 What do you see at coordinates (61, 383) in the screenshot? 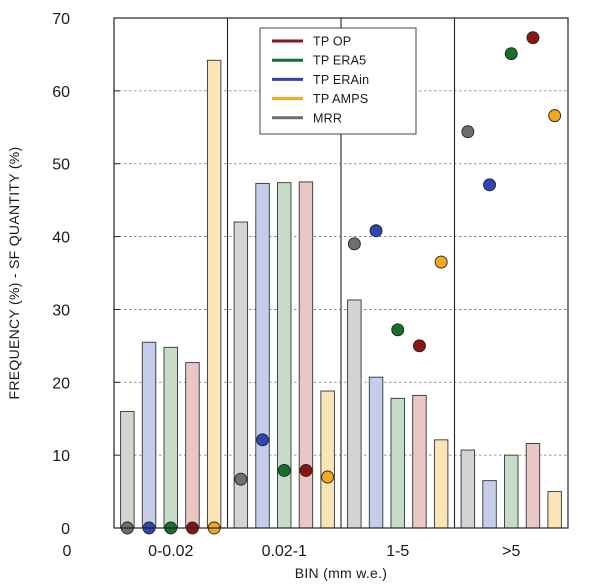
I see `y-tick-label: 20` at bounding box center [61, 383].